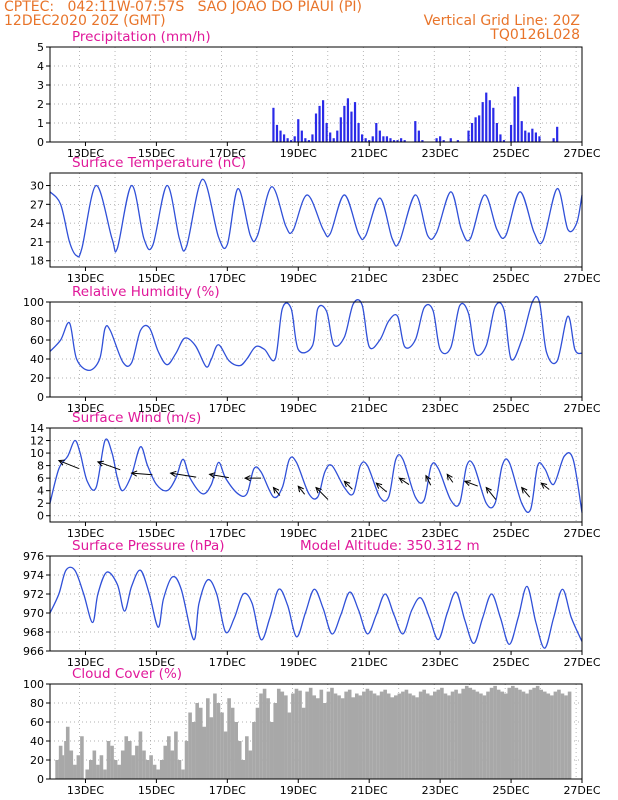 This screenshot has height=800, width=618. Describe the element at coordinates (298, 533) in the screenshot. I see `wind-xtick-label: 19DEC` at that location.